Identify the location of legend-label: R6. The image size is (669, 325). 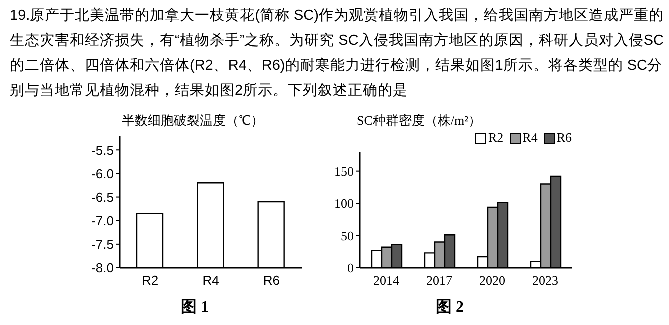
(564, 138).